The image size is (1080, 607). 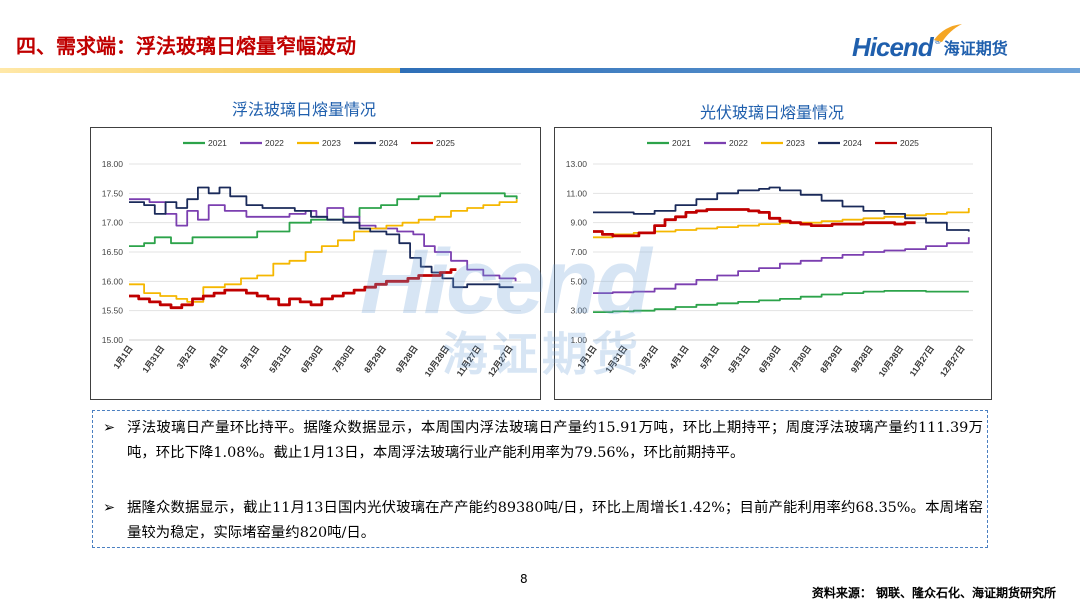 I want to click on logo: Hicend ® 海证期货, so click(x=930, y=44).